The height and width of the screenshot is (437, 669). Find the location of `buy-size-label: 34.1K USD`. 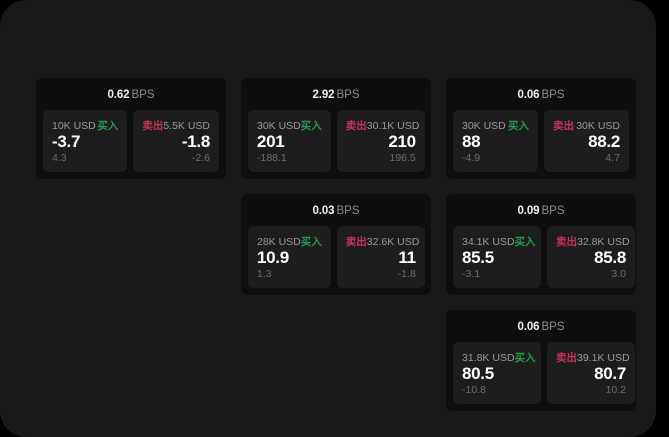

buy-size-label: 34.1K USD is located at coordinates (488, 241).